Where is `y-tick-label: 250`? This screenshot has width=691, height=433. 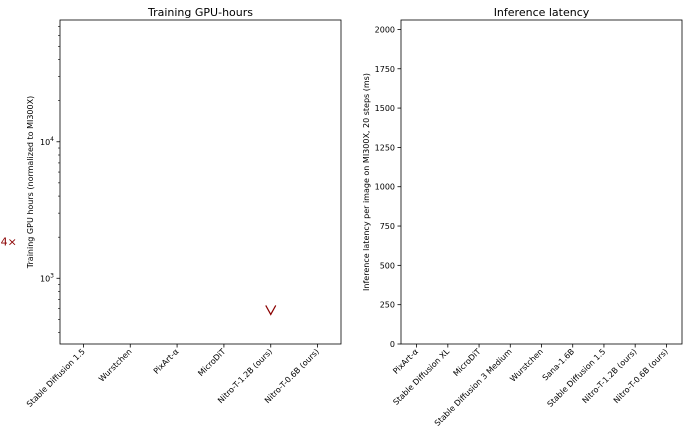 y-tick-label: 250 is located at coordinates (387, 305).